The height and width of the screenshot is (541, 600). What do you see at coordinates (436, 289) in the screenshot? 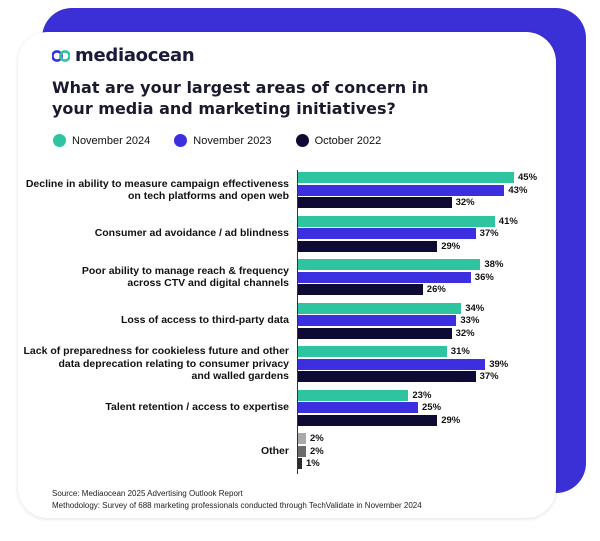
I see `data-label: 26%` at bounding box center [436, 289].